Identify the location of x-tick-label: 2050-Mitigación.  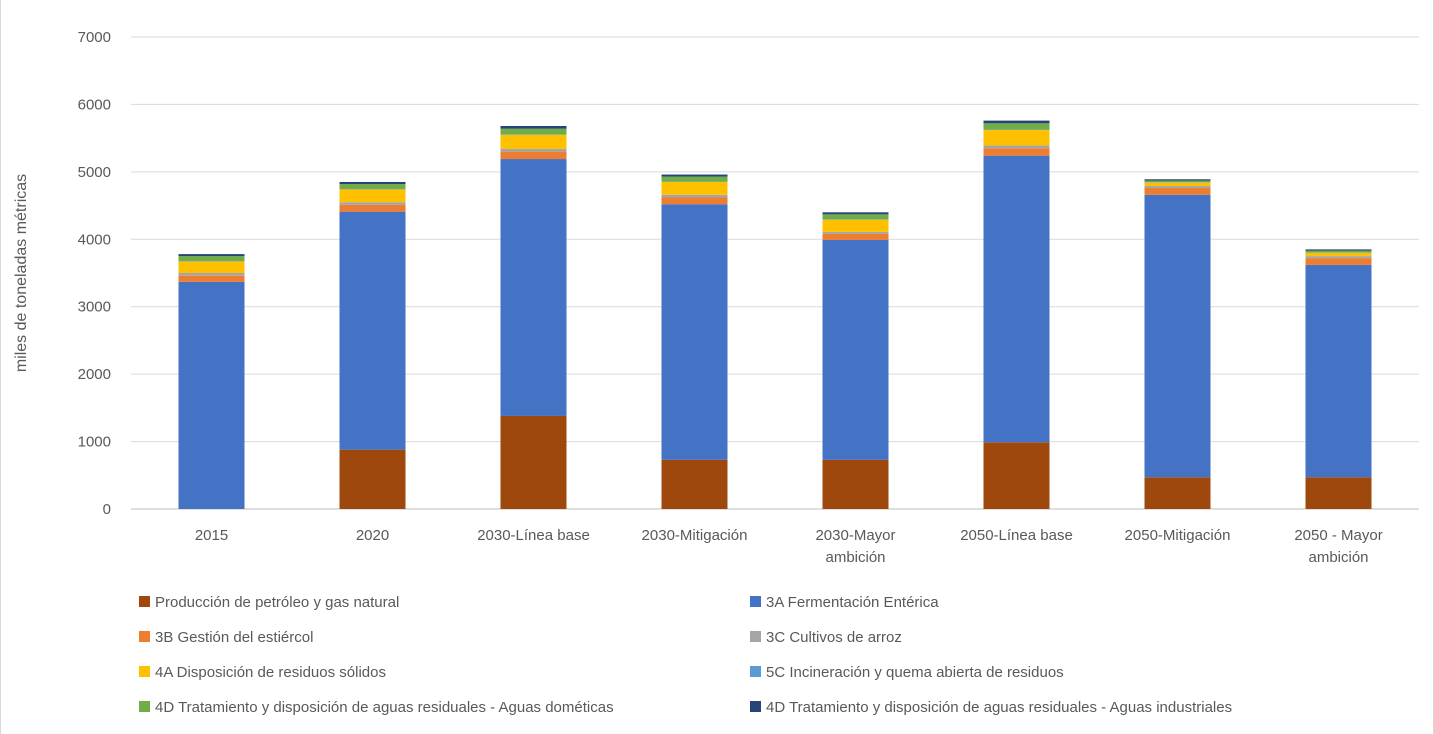
(1178, 535).